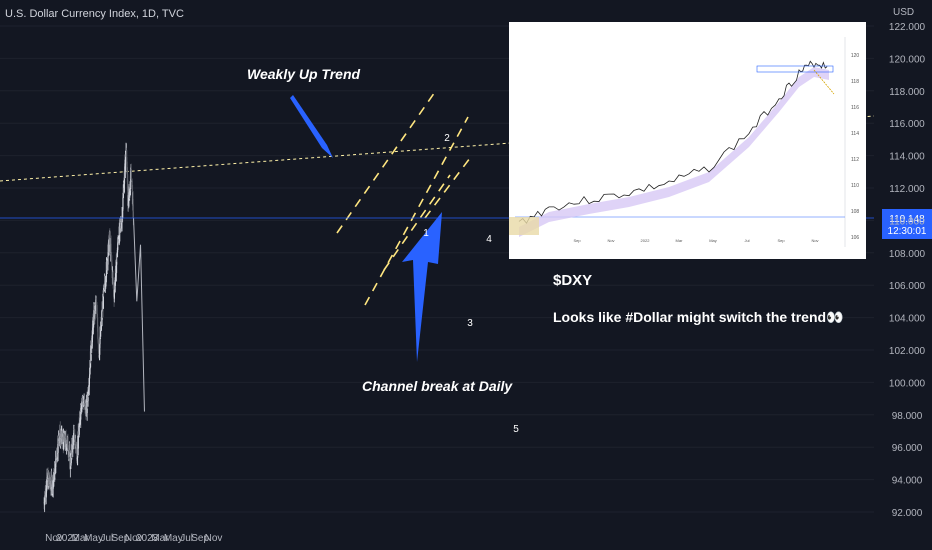 This screenshot has width=932, height=550. What do you see at coordinates (907, 27) in the screenshot?
I see `price-tick-label: 122.000` at bounding box center [907, 27].